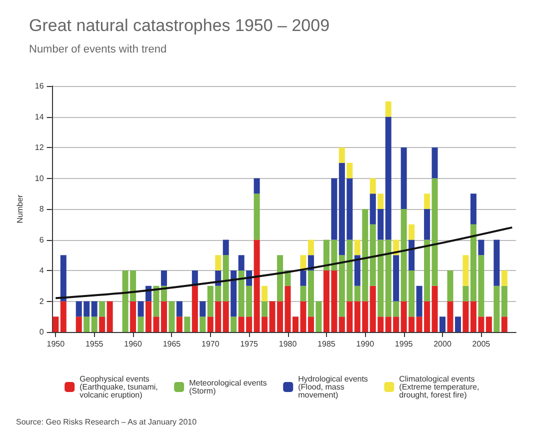  I want to click on y-tick-label: 16, so click(39, 86).